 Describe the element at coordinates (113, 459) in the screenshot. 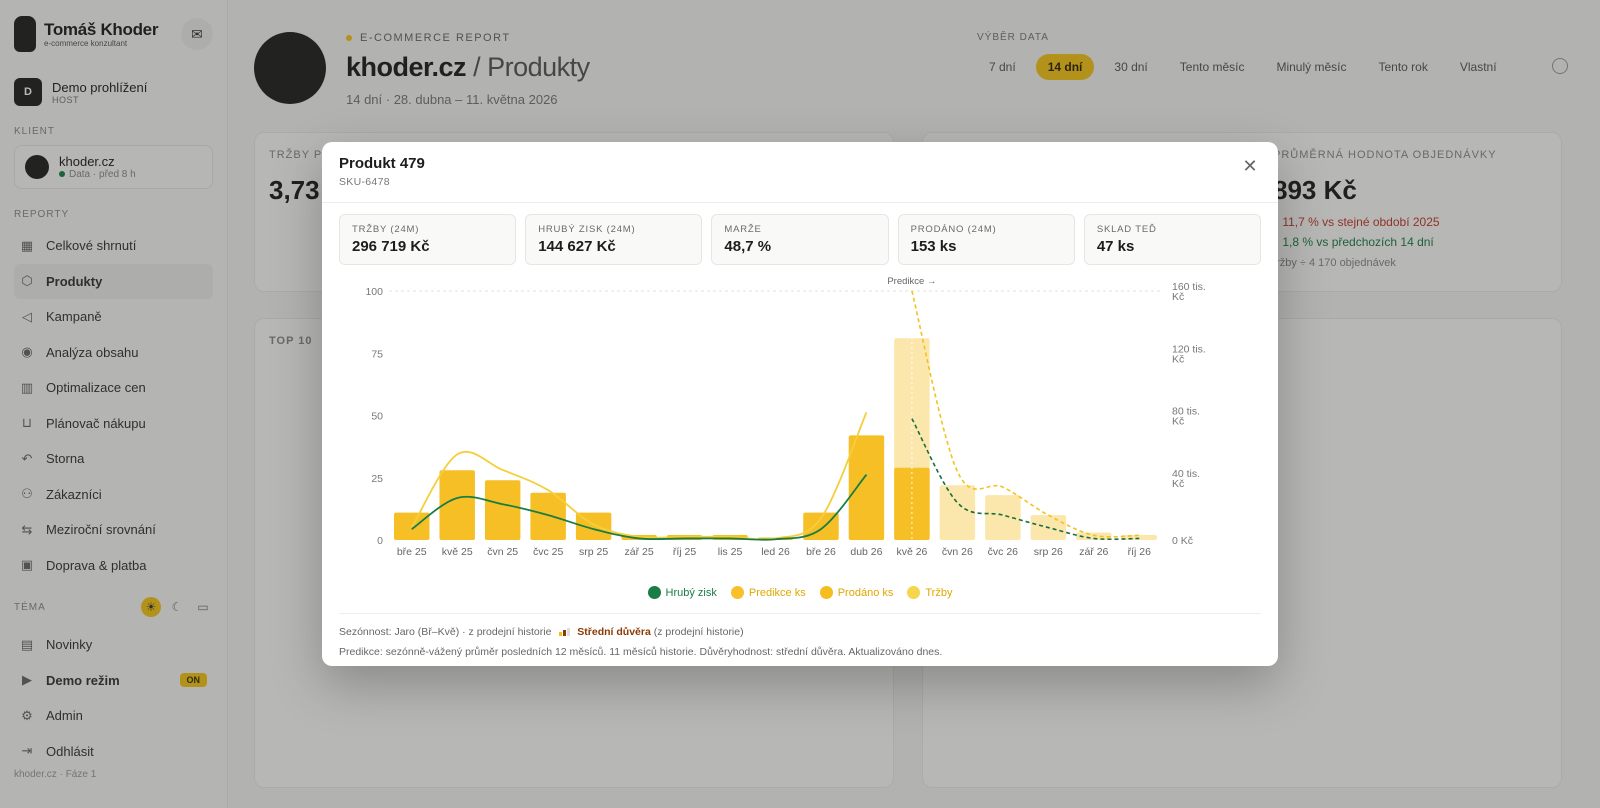

I see `sidebar-item: ↶ Storna` at that location.